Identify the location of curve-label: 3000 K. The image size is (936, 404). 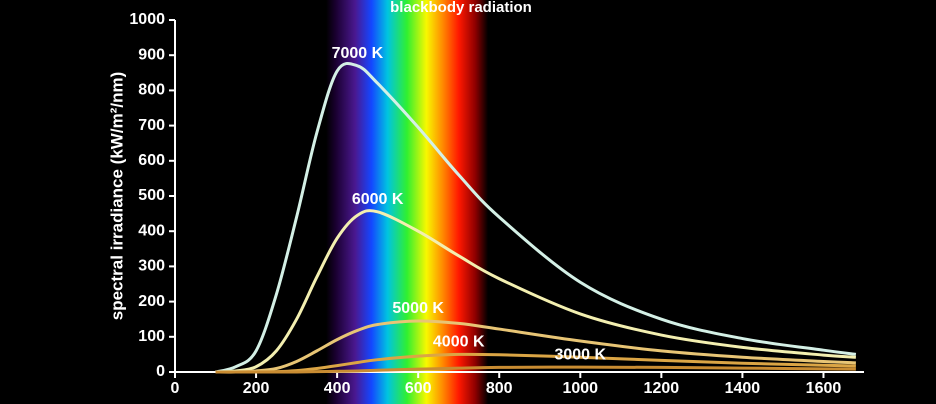
(580, 354).